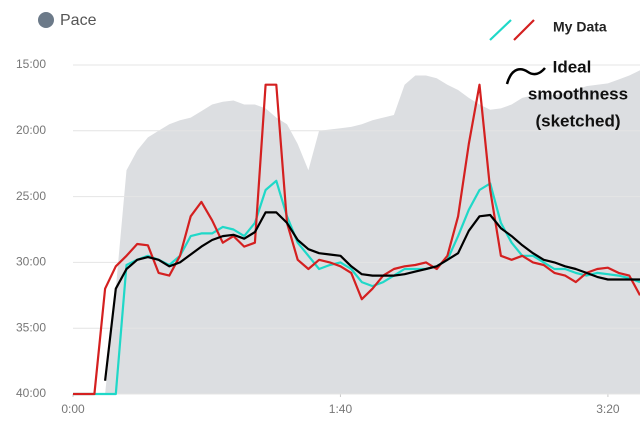  What do you see at coordinates (578, 93) in the screenshot?
I see `annotation: smoothness` at bounding box center [578, 93].